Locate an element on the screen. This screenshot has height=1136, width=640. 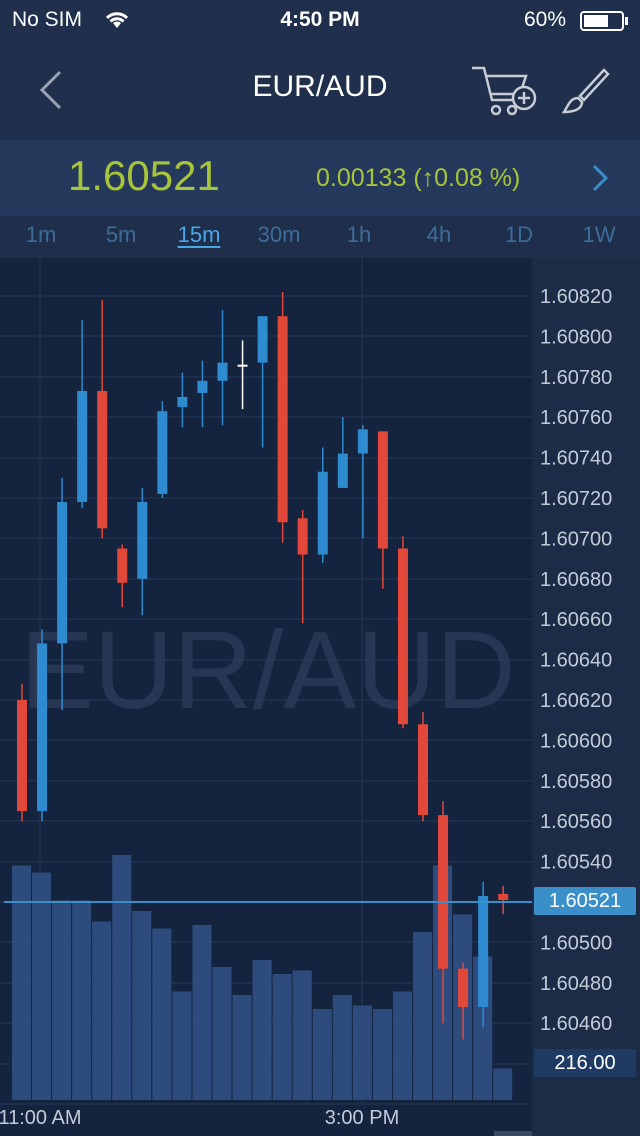
quote-bar: 1.60521 0.00133 (↑0.08 %) is located at coordinates (320, 178).